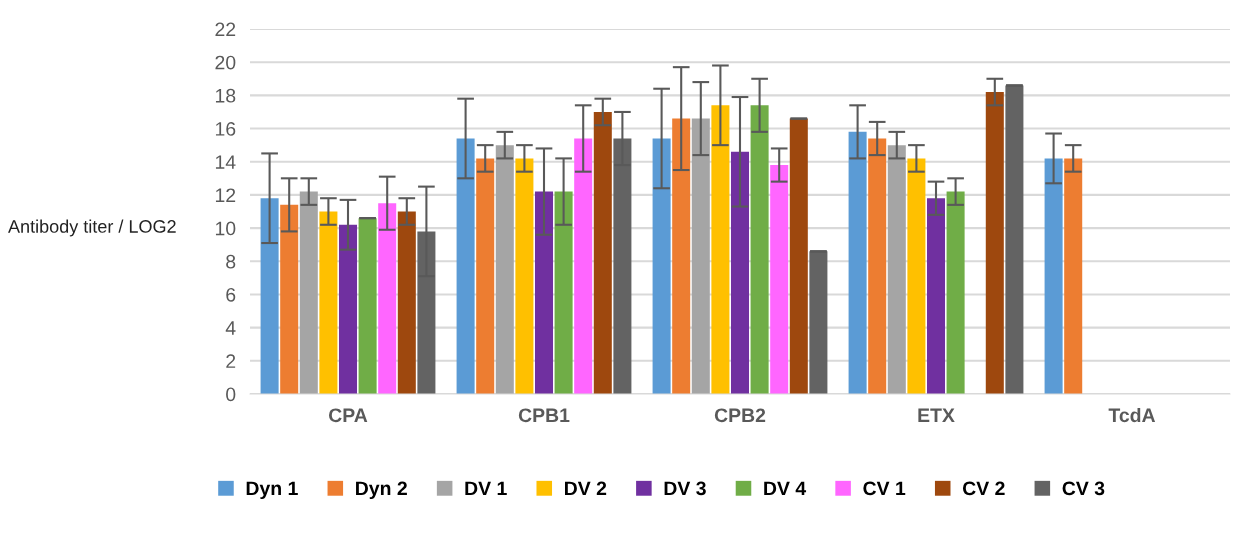 The height and width of the screenshot is (542, 1235). I want to click on legend-label: Dyn 1, so click(272, 490).